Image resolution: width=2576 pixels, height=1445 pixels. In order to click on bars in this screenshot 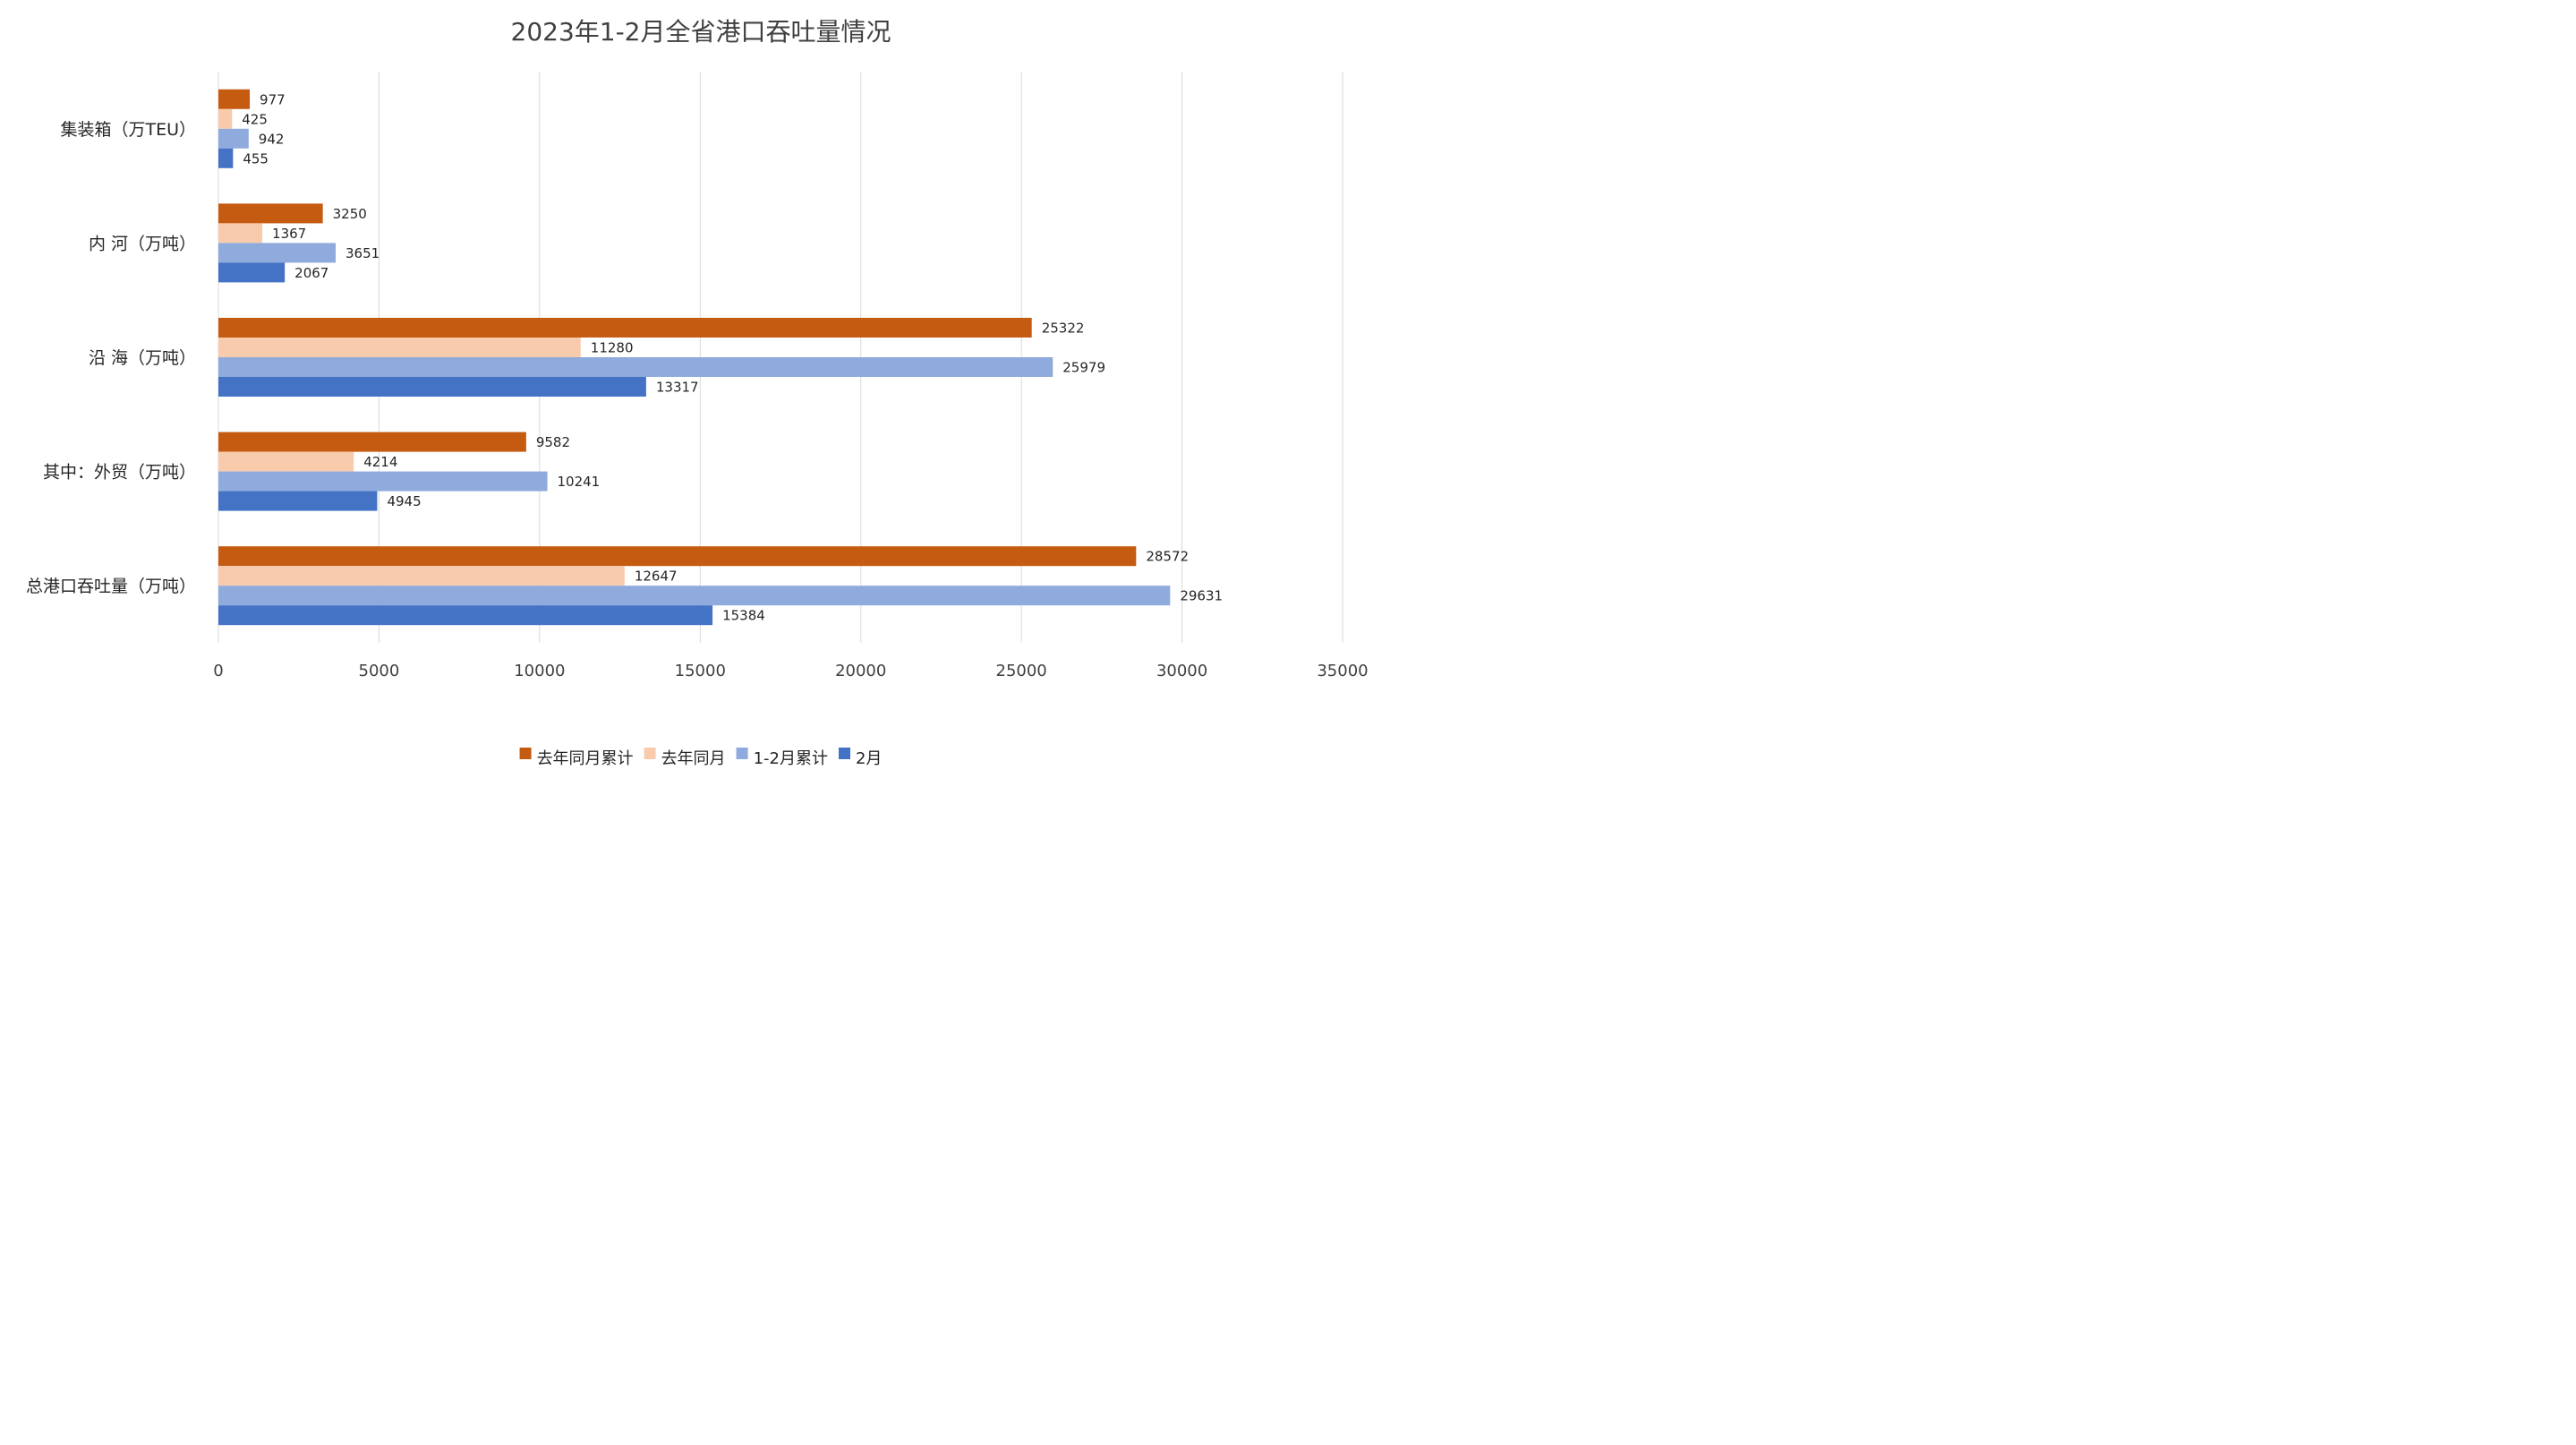, I will do `click(694, 357)`.